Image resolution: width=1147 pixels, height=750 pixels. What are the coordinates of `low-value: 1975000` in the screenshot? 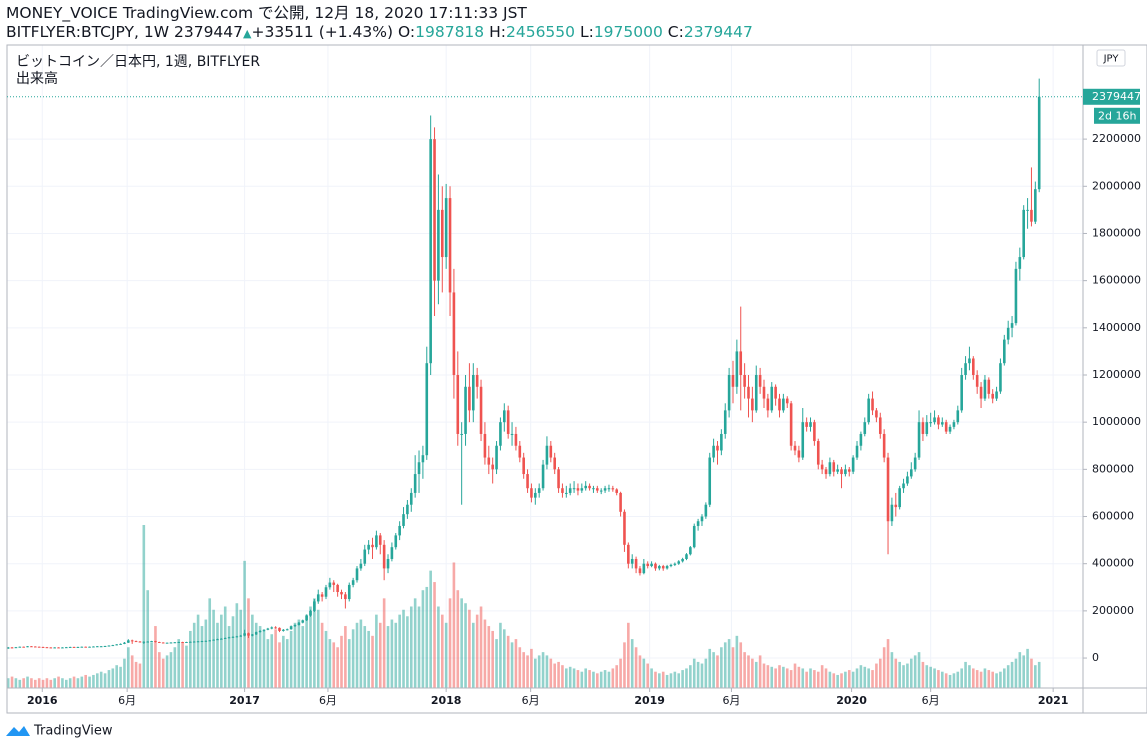 It's located at (628, 32).